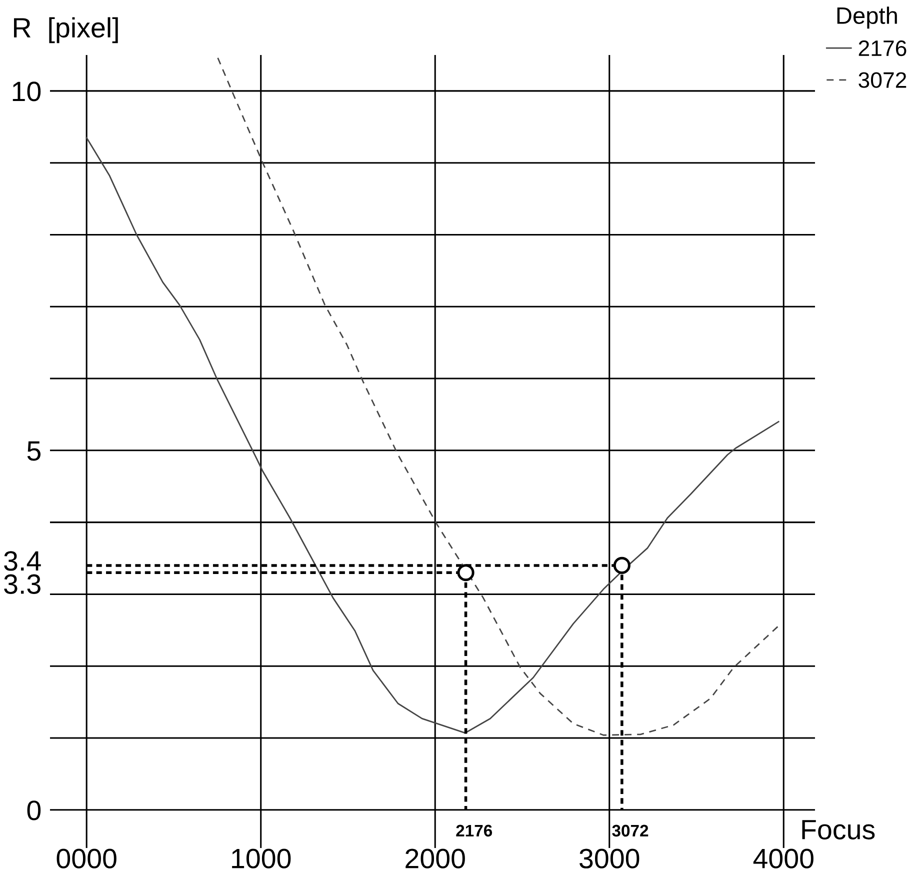 This screenshot has width=911, height=889. Describe the element at coordinates (610, 858) in the screenshot. I see `x-tick-label: 3000` at that location.